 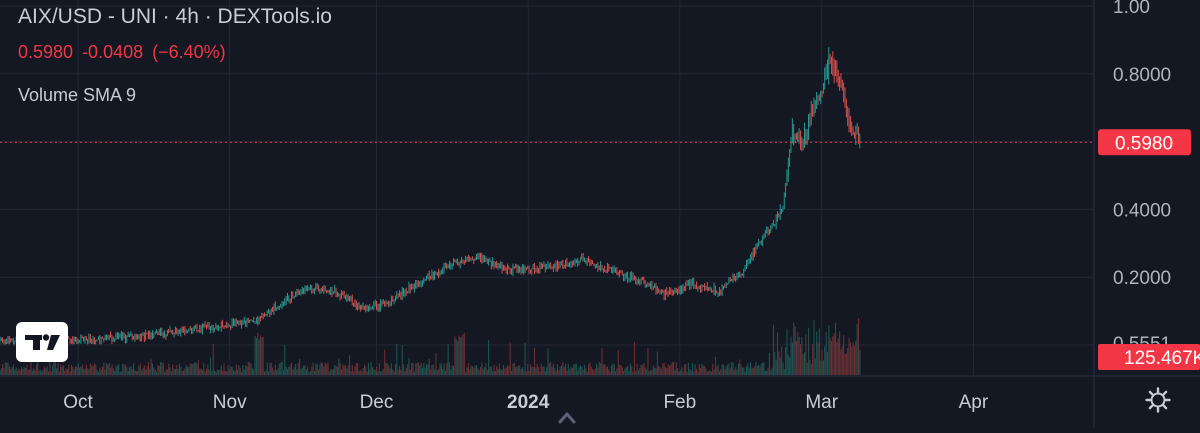 I want to click on tradingview-logo, so click(x=42, y=342).